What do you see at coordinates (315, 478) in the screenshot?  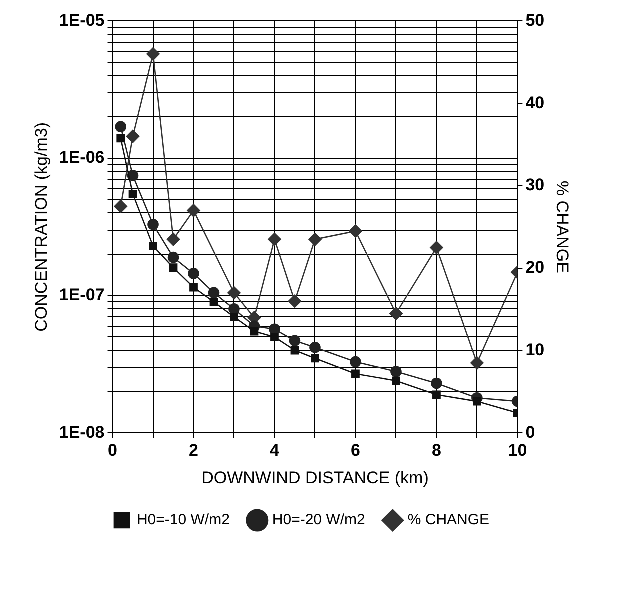 I see `x-axis-title: DOWNWIND DISTANCE (km)` at bounding box center [315, 478].